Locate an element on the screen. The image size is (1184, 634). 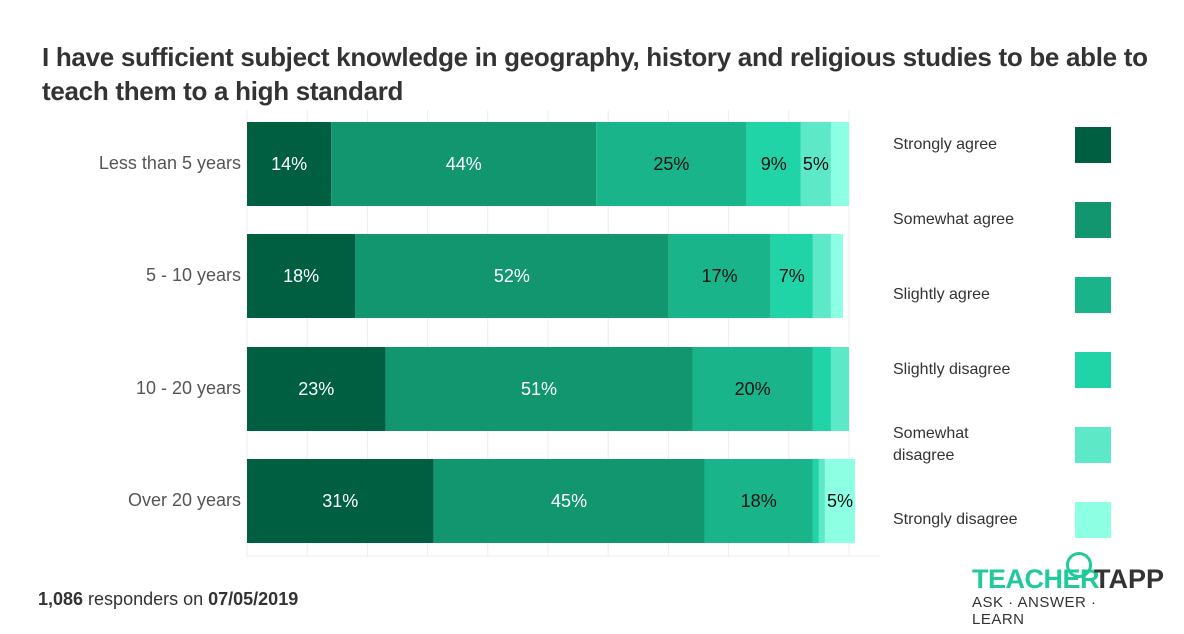
logo-tagline: ASK · ANSWER · LEARN is located at coordinates (1034, 611).